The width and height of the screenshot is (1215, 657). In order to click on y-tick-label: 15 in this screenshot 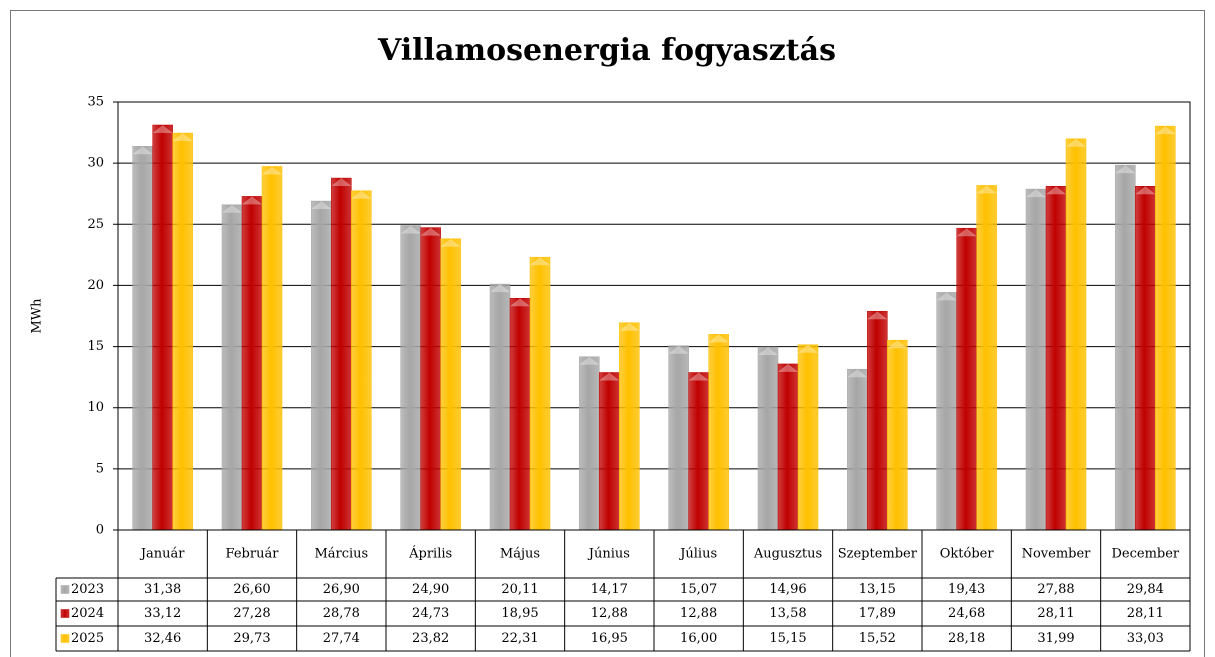, I will do `click(95, 346)`.